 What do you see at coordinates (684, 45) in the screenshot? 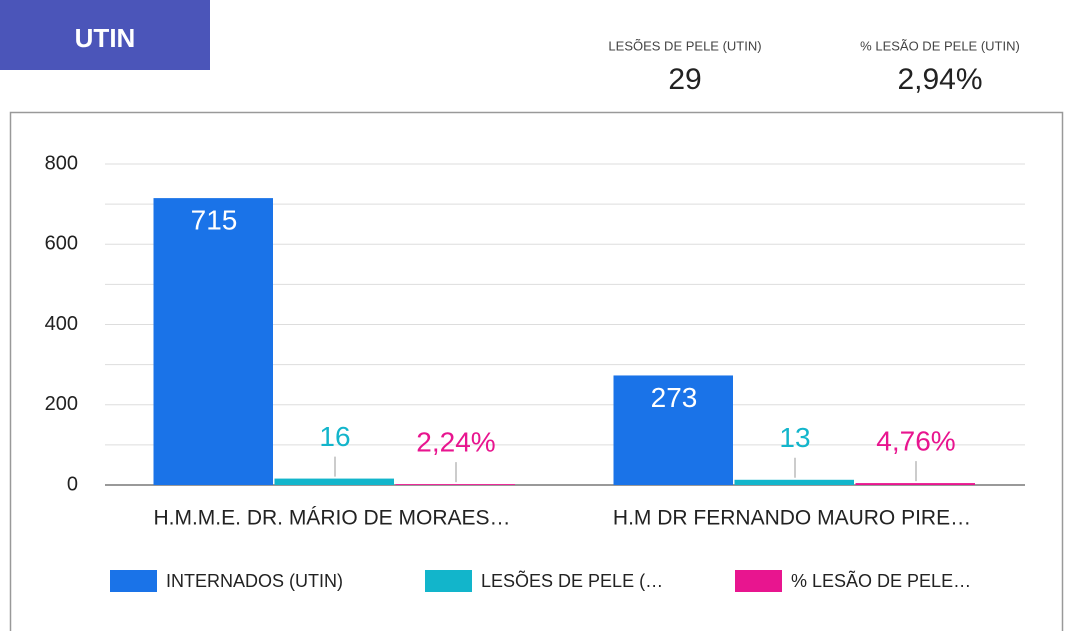
I see `scorecard-label: LESÕES DE PELE (UTIN)` at bounding box center [684, 45].